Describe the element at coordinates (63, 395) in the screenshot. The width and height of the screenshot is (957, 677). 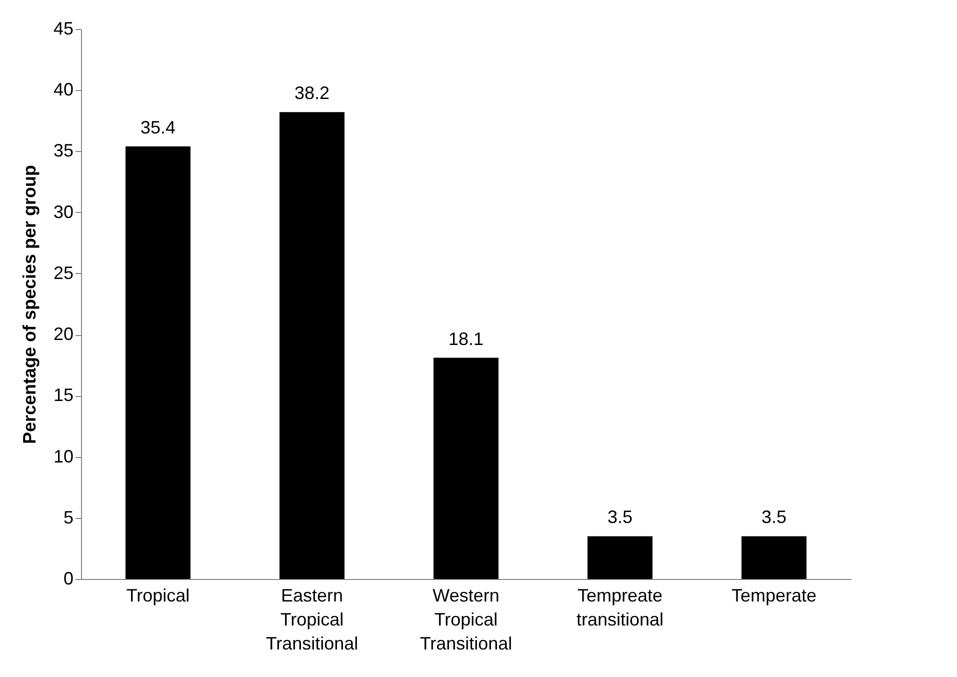
I see `y-tick-label: 15` at that location.